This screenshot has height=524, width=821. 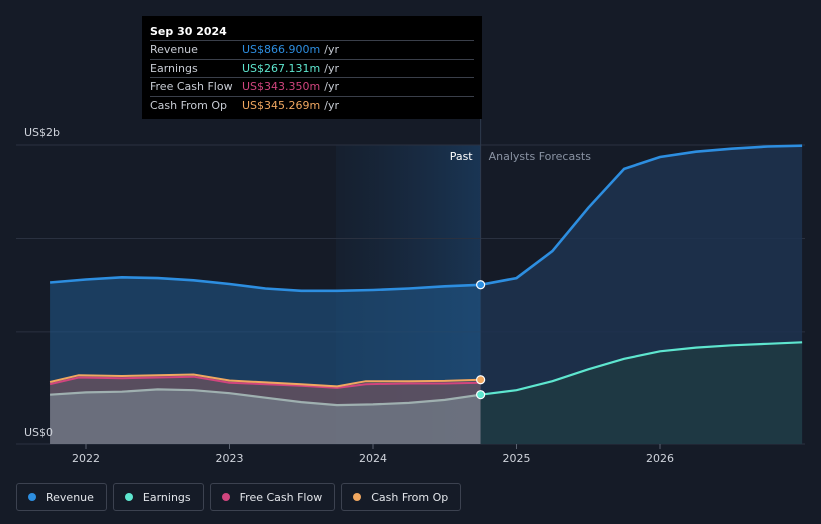 I want to click on x-axis-tick-label: 2022, so click(x=86, y=458).